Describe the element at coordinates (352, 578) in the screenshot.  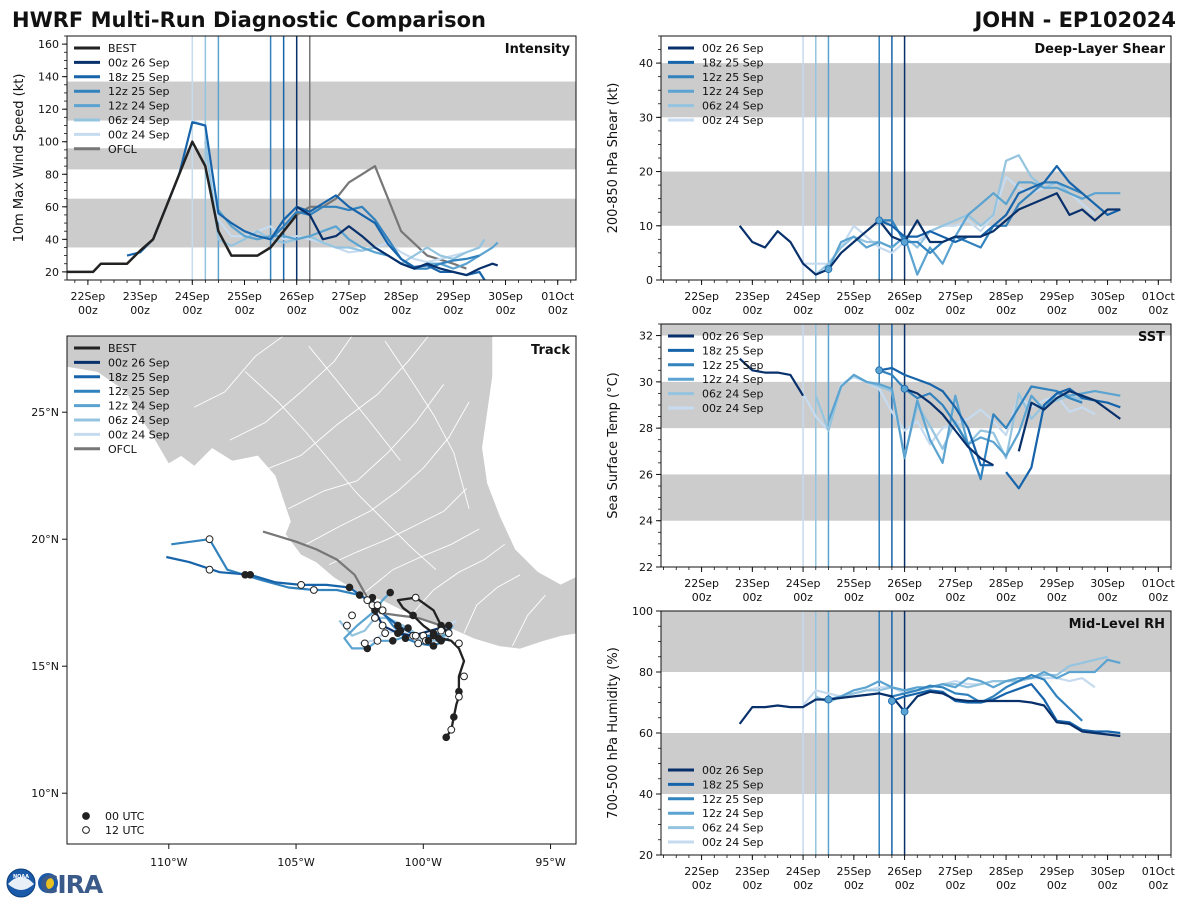
I see `track-line-ofcl` at that location.